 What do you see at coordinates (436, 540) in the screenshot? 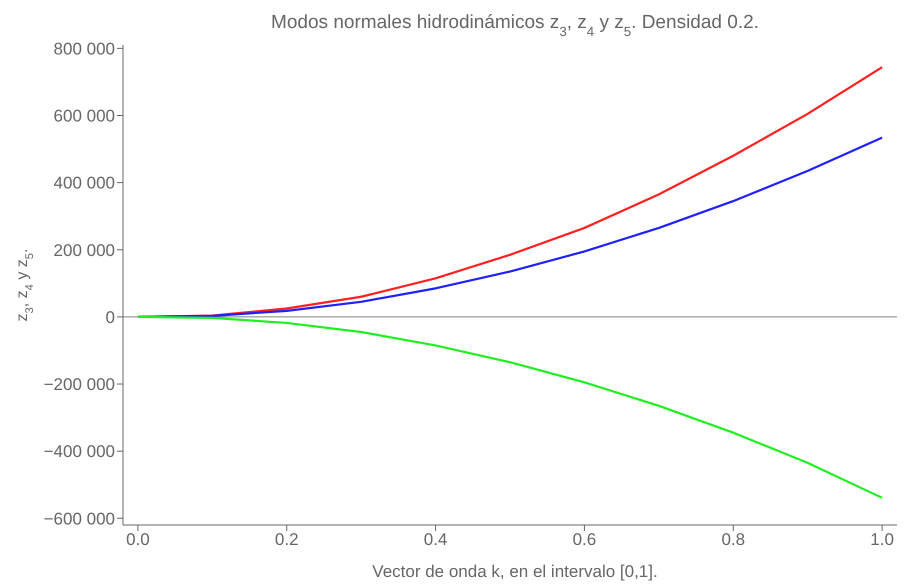
I see `x-tick-label: 0.4` at bounding box center [436, 540].